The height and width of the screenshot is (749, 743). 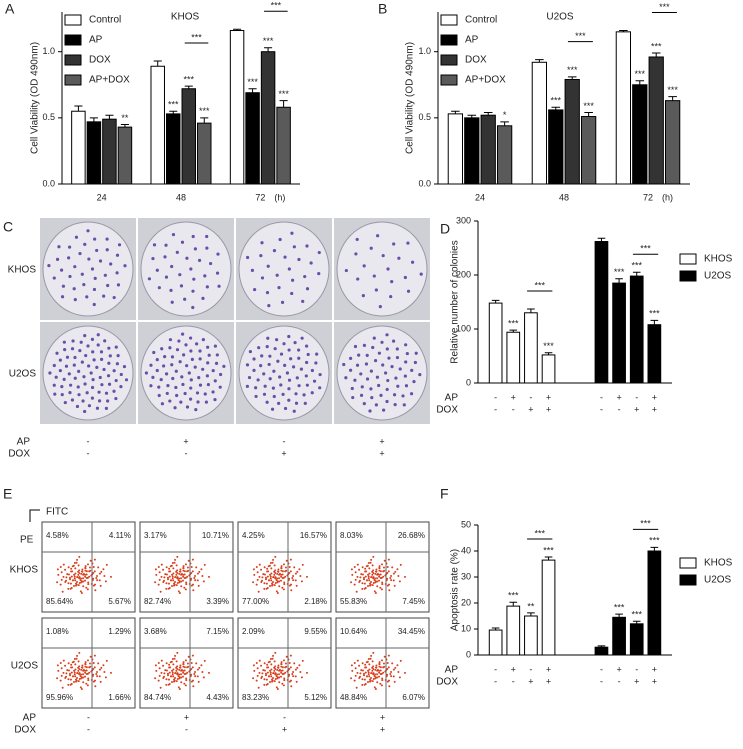 I want to click on quadrant-lr: 7.45%, so click(x=413, y=601).